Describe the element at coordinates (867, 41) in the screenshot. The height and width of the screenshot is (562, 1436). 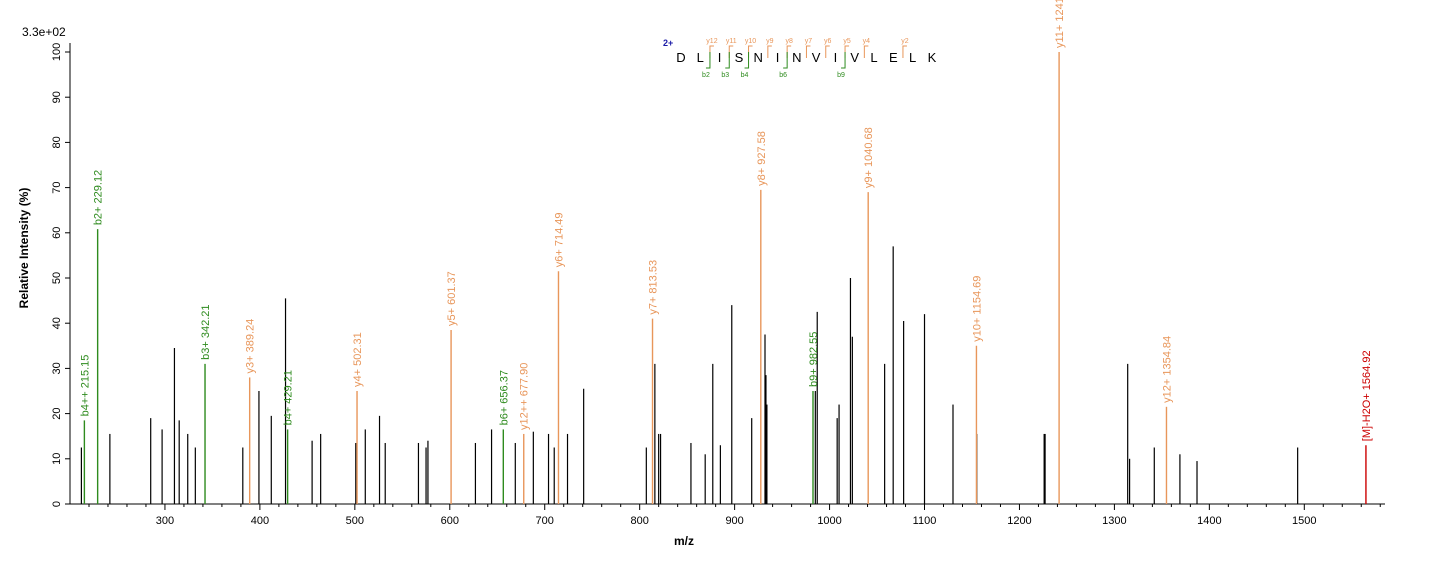
I see `y-fragment-label: y4` at that location.